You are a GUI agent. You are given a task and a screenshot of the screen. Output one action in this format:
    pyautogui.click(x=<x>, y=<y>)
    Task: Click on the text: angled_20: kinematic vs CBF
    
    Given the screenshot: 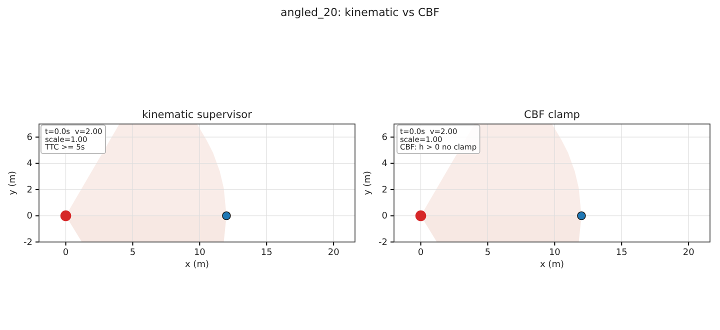 What is the action you would take?
    pyautogui.click(x=360, y=12)
    